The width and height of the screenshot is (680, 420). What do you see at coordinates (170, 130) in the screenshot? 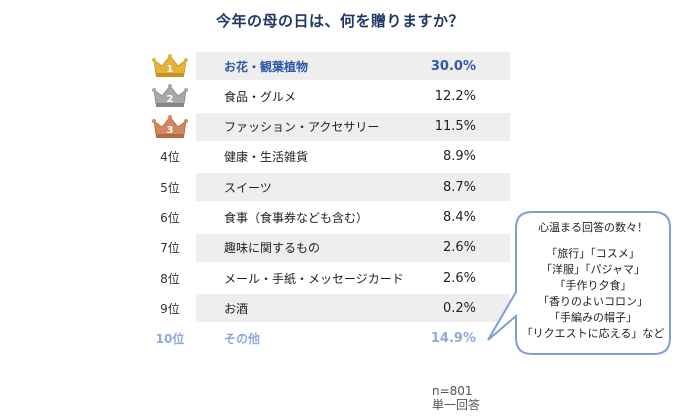
I see `crown-rank-number: 3` at bounding box center [170, 130].